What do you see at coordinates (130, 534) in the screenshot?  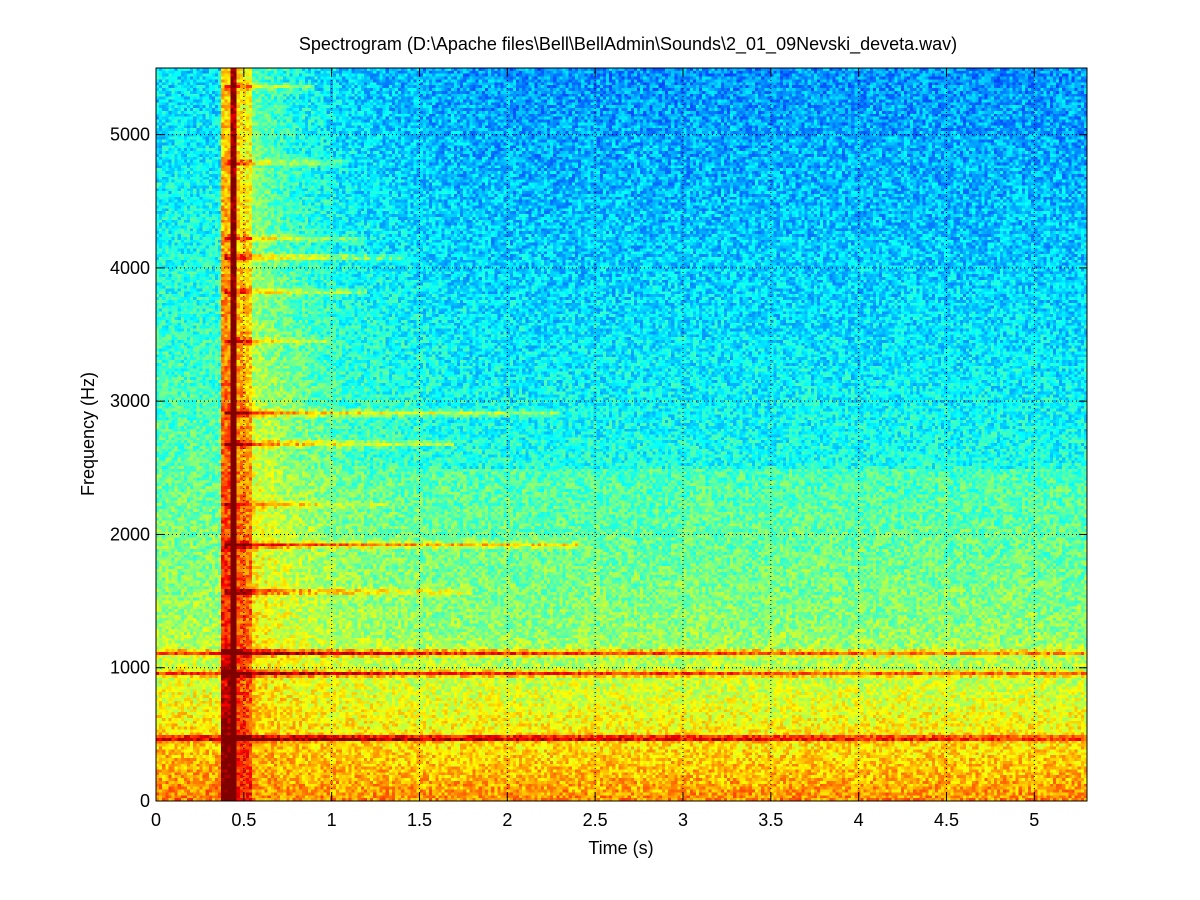 I see `y-tick-label: 2000` at bounding box center [130, 534].